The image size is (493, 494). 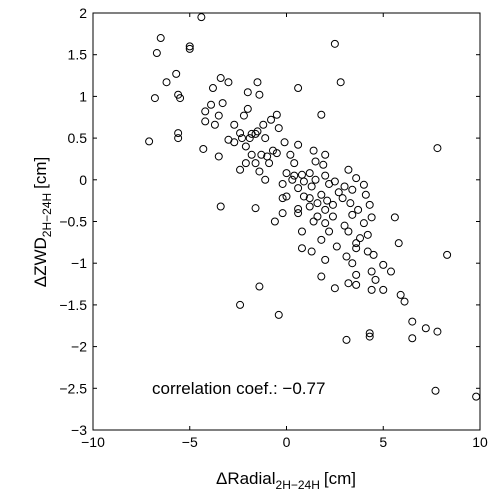 What do you see at coordinates (190, 442) in the screenshot?
I see `x-tick-label: −5` at bounding box center [190, 442].